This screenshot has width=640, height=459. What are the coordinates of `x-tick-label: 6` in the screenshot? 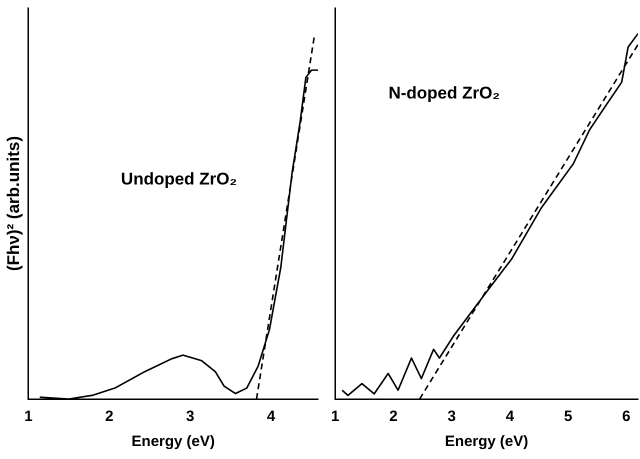 It's located at (626, 417).